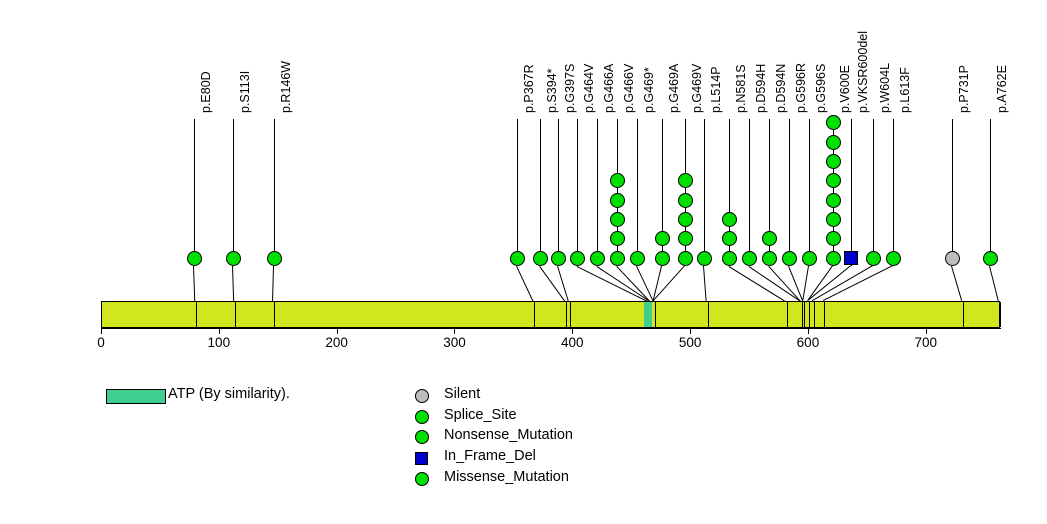 This screenshot has width=1047, height=524. Describe the element at coordinates (245, 91) in the screenshot. I see `mutation-label: p.S113I` at that location.